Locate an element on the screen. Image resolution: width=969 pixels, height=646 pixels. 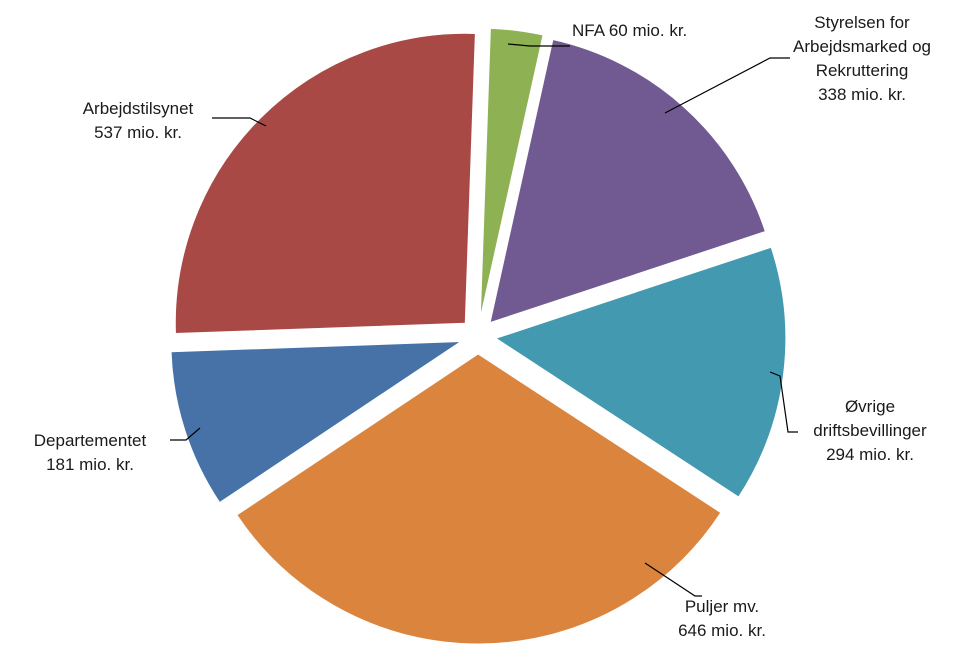
pie-slice-departementet is located at coordinates (316, 422).